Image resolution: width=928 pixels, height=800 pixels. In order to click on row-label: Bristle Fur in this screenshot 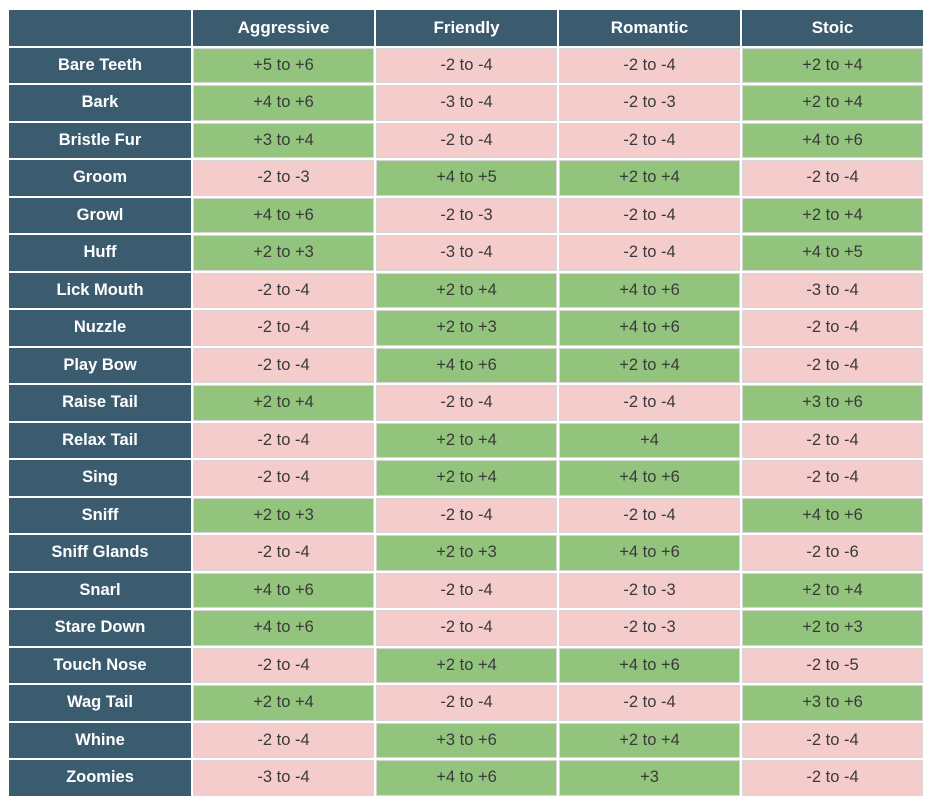, I will do `click(100, 140)`.